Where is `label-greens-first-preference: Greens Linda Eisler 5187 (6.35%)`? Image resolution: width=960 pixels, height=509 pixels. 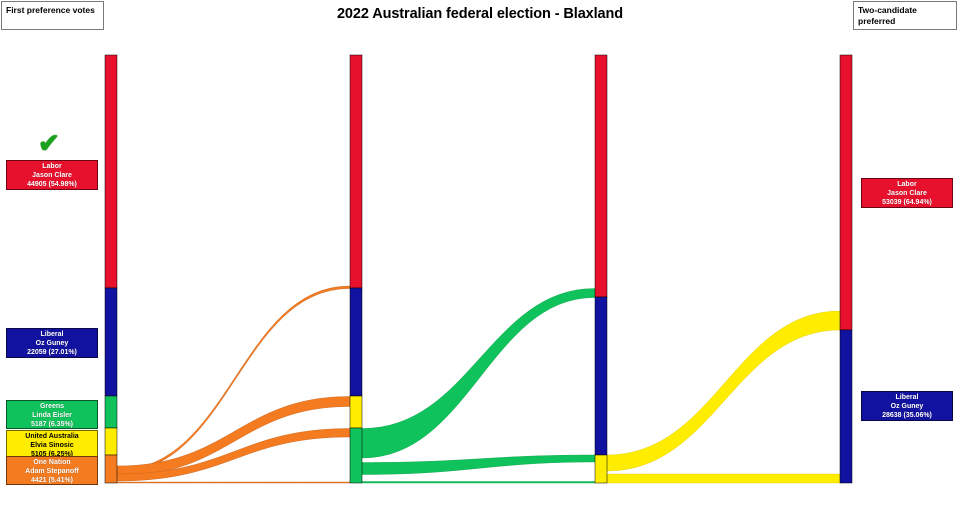
label-greens-first-preference: Greens Linda Eisler 5187 (6.35%) is located at coordinates (52, 414).